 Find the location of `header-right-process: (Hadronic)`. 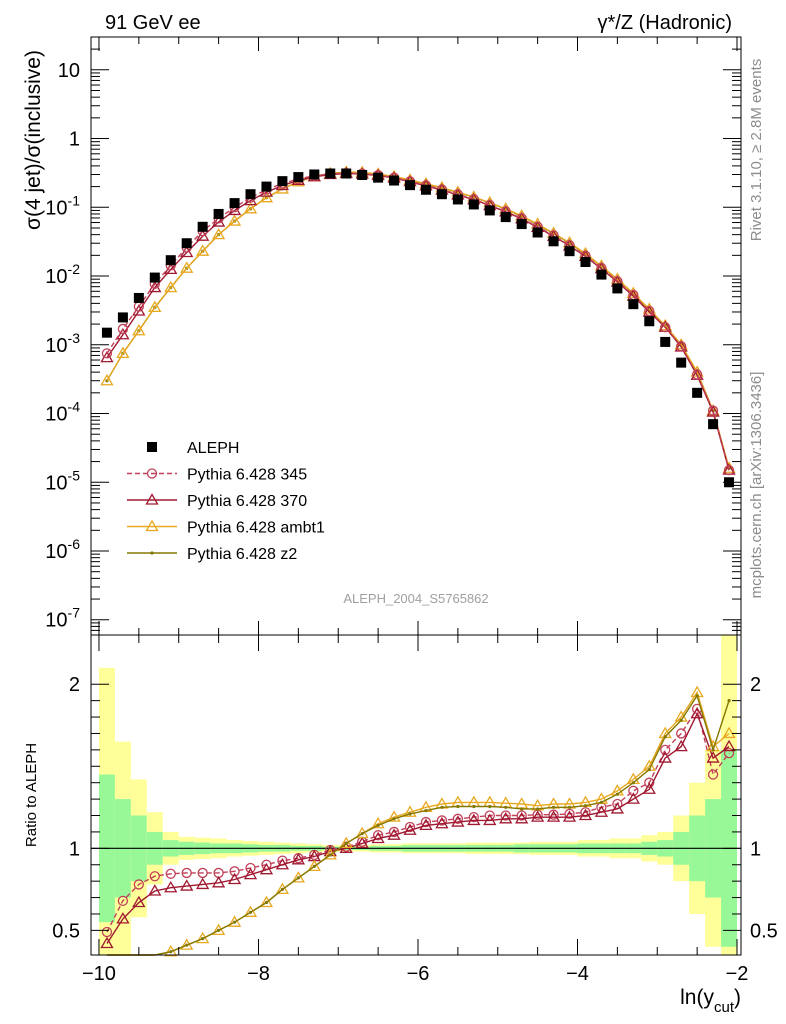

header-right-process: (Hadronic) is located at coordinates (682, 23).